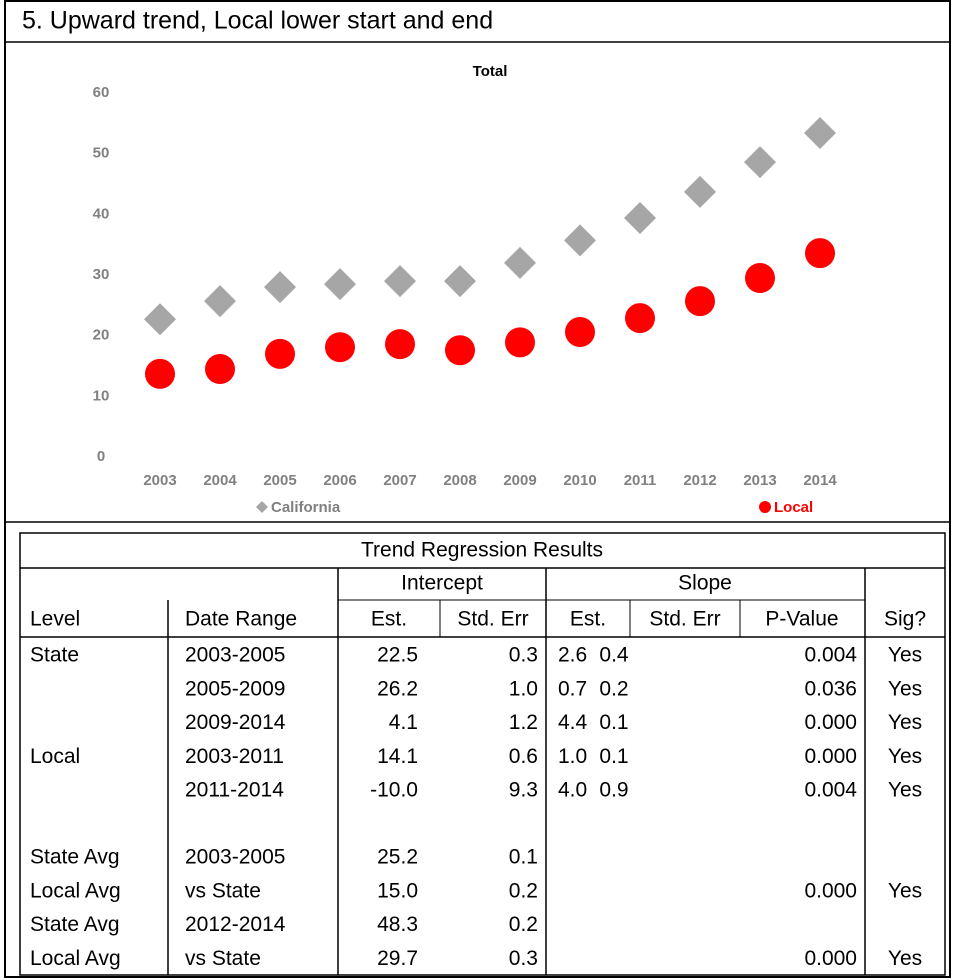 This screenshot has height=980, width=955. What do you see at coordinates (279, 480) in the screenshot?
I see `x-tick-label: 2005` at bounding box center [279, 480].